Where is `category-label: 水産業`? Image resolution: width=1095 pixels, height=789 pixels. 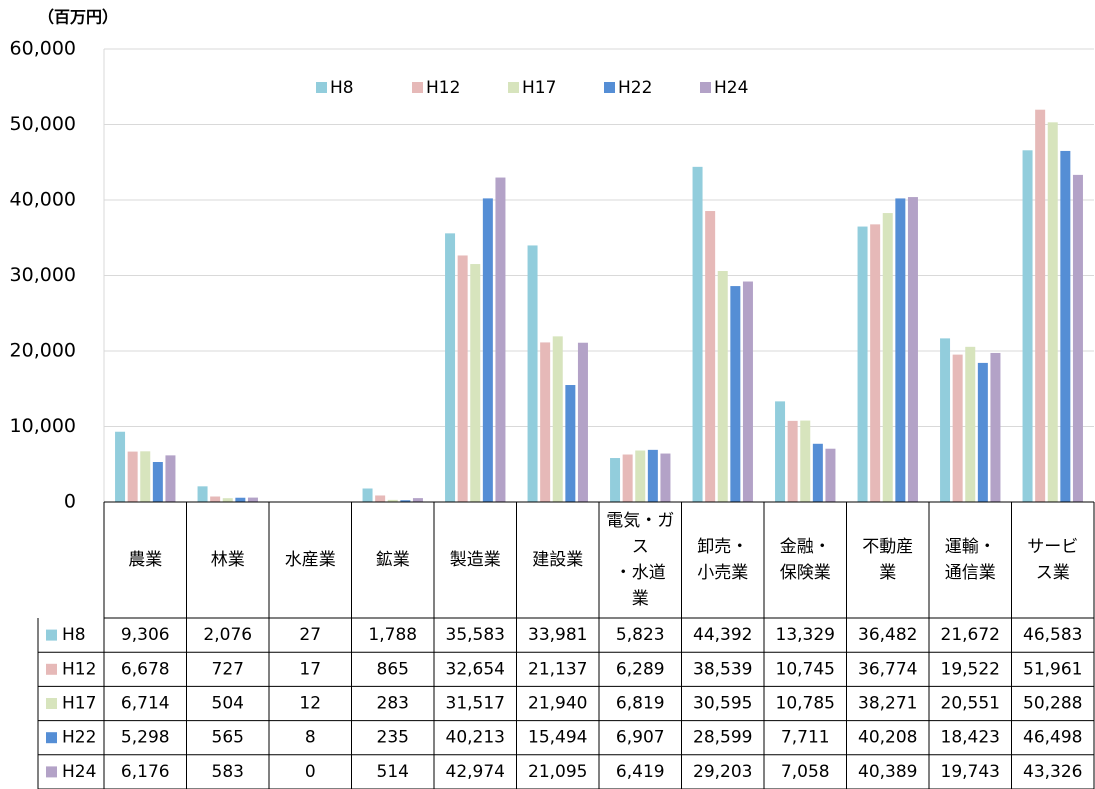
category-label: 水産業 is located at coordinates (310, 560).